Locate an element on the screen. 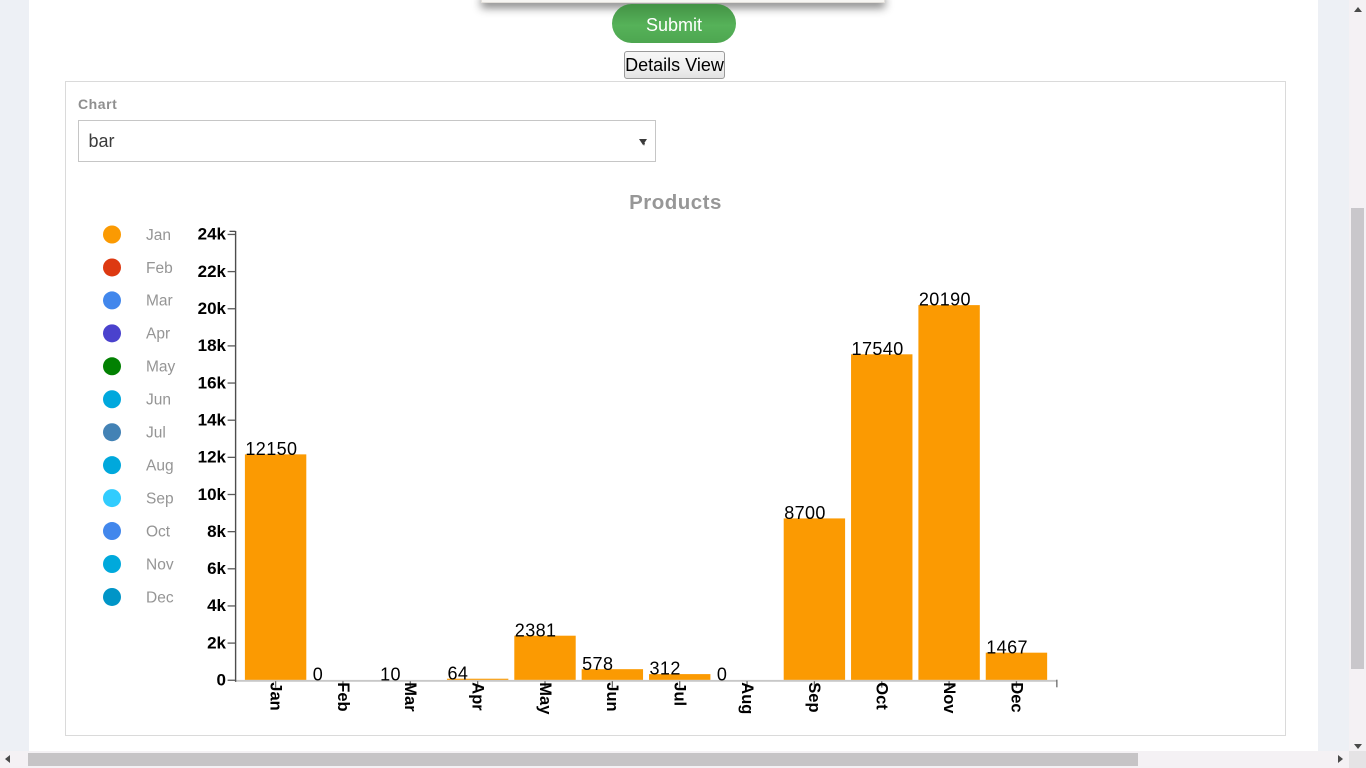 The width and height of the screenshot is (1366, 768). svg-text: 20k is located at coordinates (212, 308).